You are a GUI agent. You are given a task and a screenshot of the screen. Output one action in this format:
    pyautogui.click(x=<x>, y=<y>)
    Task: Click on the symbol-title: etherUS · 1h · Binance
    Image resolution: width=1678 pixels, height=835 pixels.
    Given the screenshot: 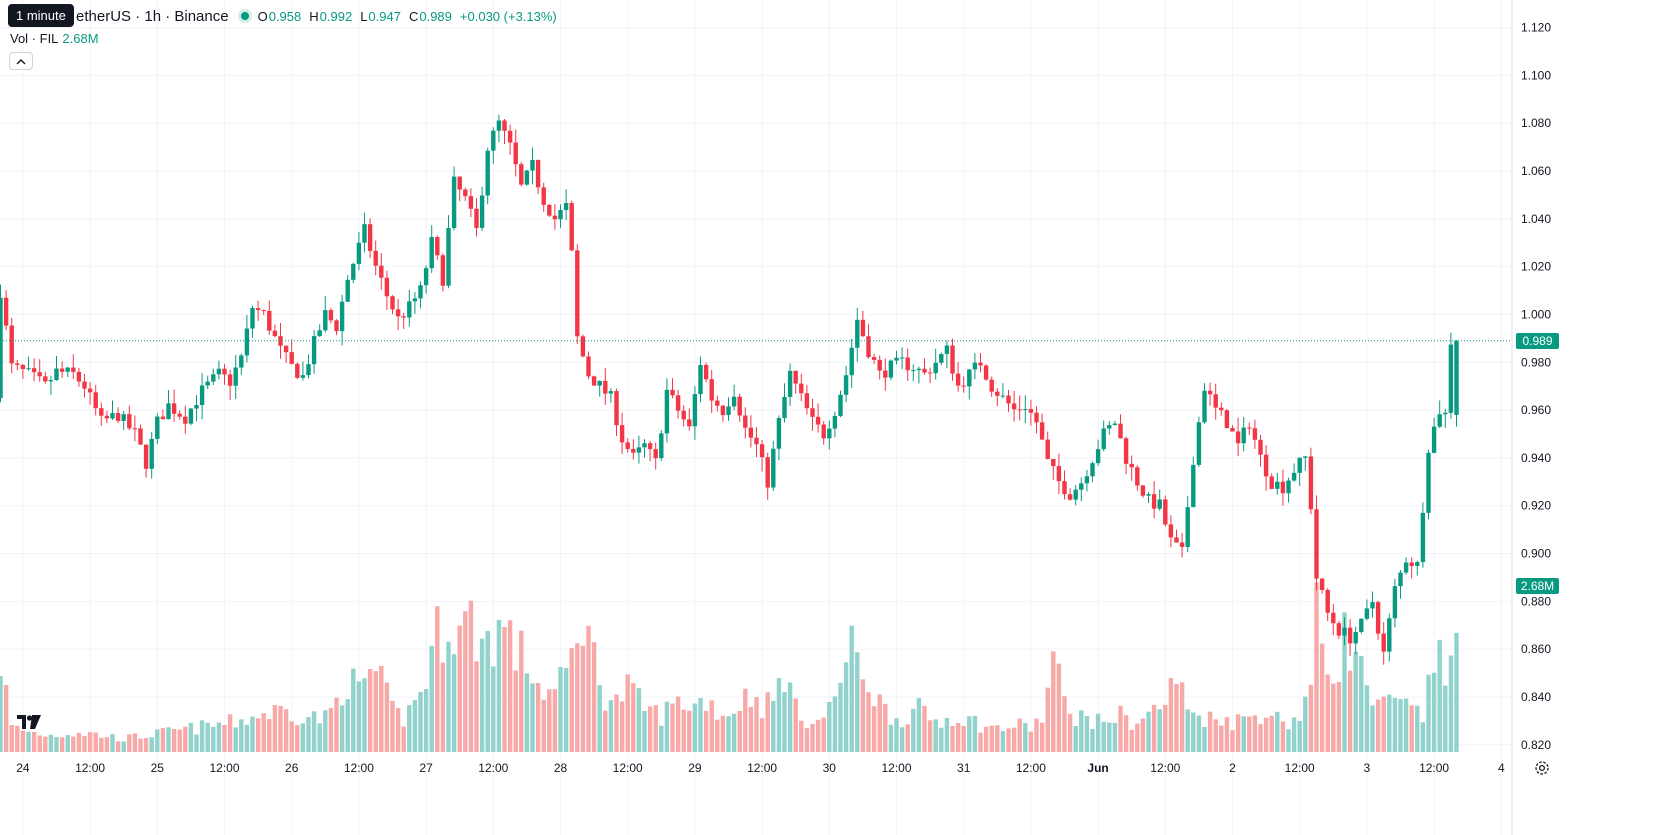 What is the action you would take?
    pyautogui.click(x=152, y=16)
    